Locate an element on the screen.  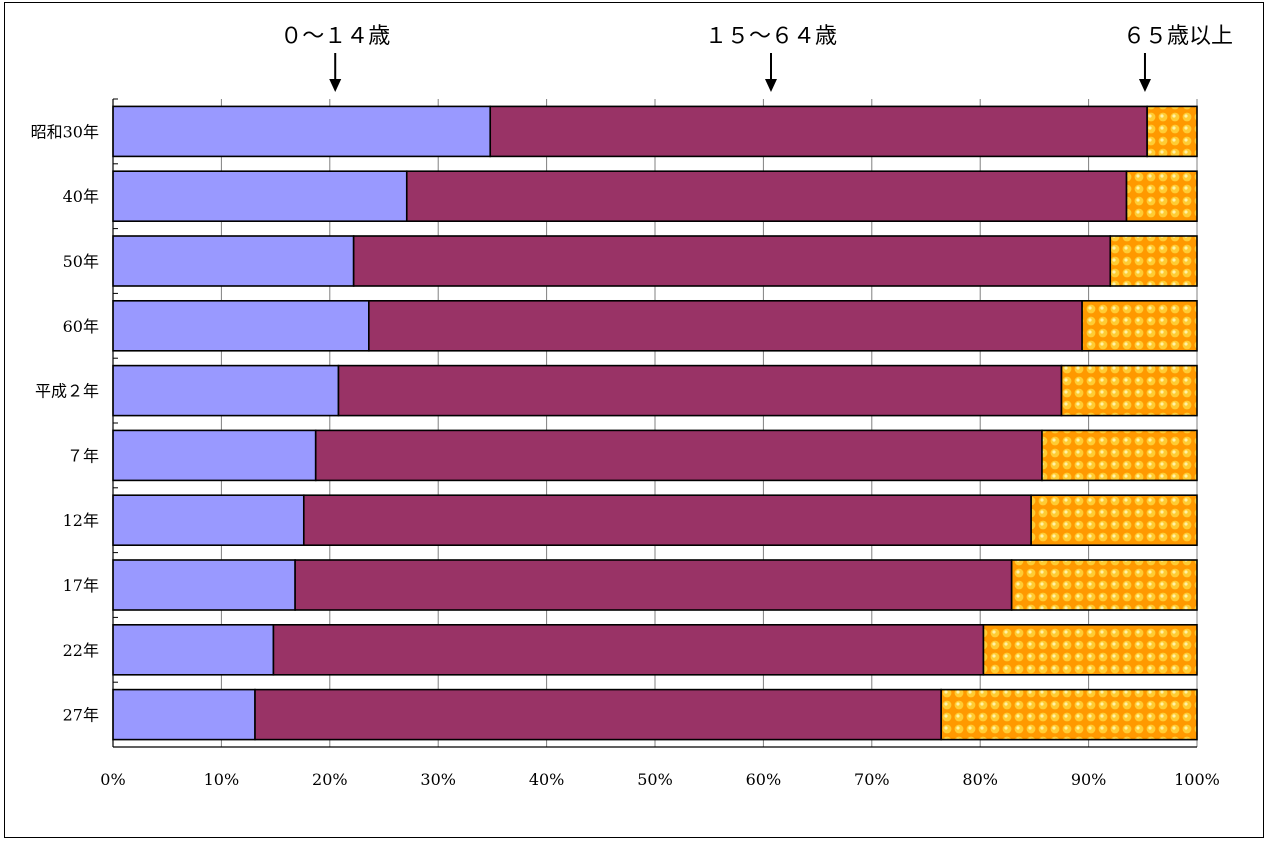
x-tick-label: 30% is located at coordinates (438, 779).